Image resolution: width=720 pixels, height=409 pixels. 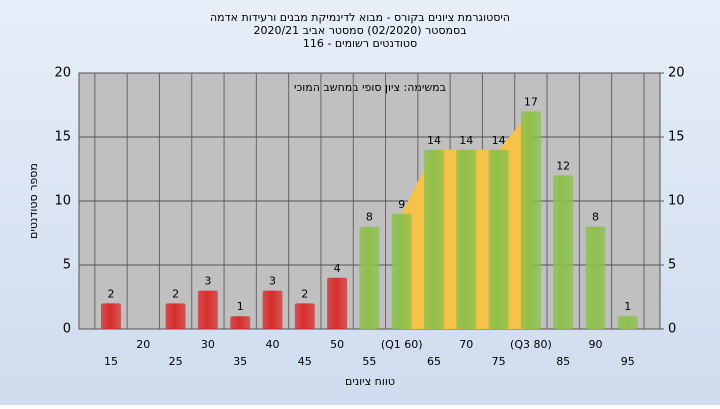 What do you see at coordinates (370, 87) in the screenshot?
I see `annotation: במשימה: ציון סופי במחשב המוכי` at bounding box center [370, 87].